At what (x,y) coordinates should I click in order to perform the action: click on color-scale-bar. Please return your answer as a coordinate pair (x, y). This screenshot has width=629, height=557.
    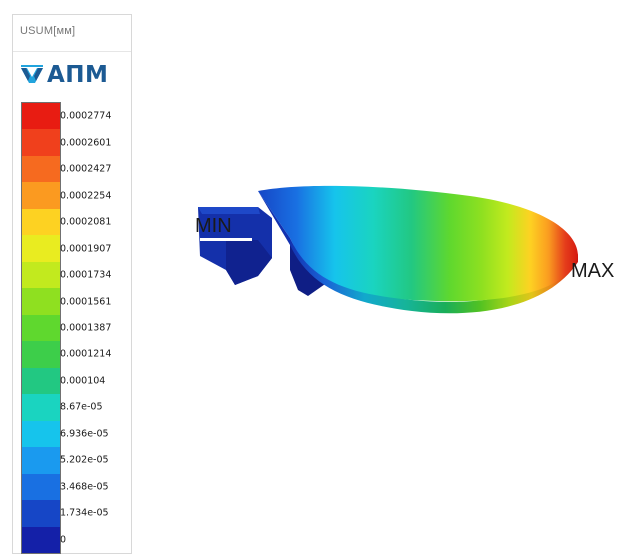
    Looking at the image, I should click on (41, 328).